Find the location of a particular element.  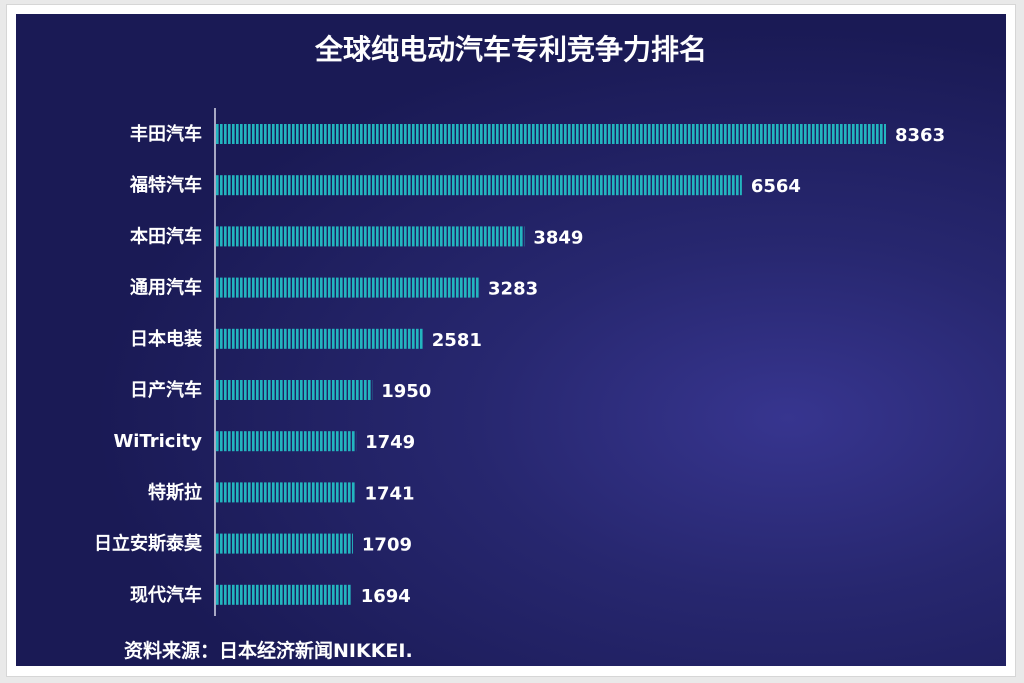

source-note: 资料来源：日本经济新闻NIKKEI. is located at coordinates (268, 650).